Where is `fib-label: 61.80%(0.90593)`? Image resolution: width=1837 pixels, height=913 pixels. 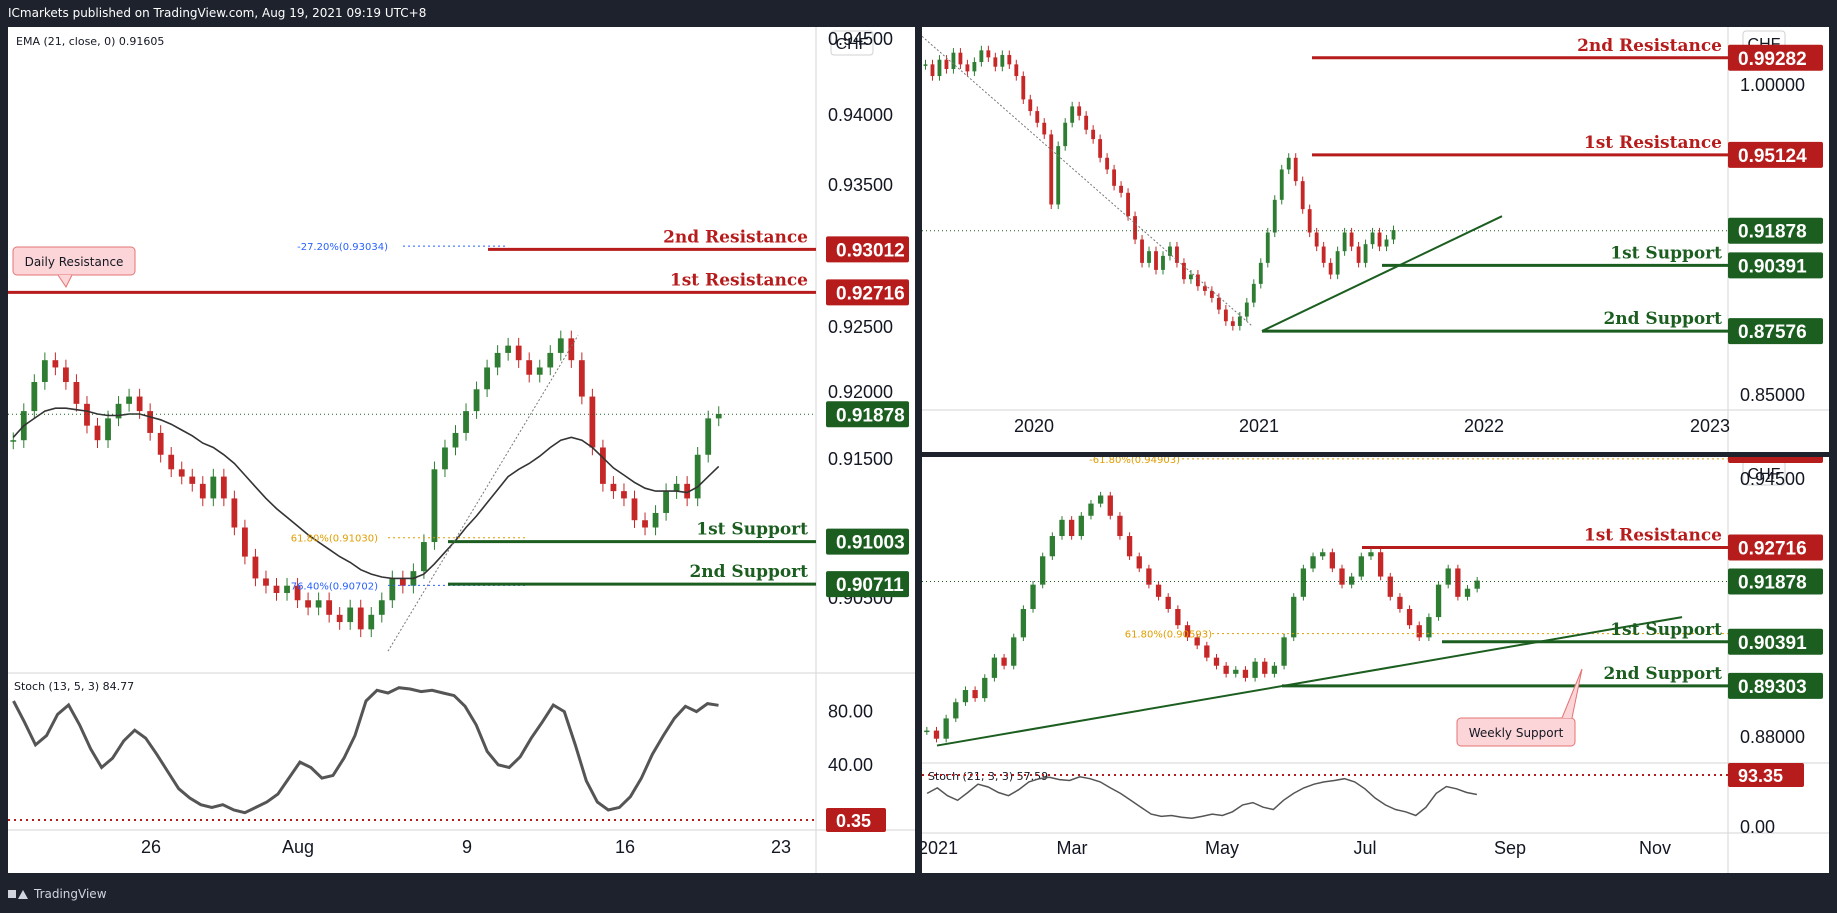 fib-label: 61.80%(0.90593) is located at coordinates (1168, 635).